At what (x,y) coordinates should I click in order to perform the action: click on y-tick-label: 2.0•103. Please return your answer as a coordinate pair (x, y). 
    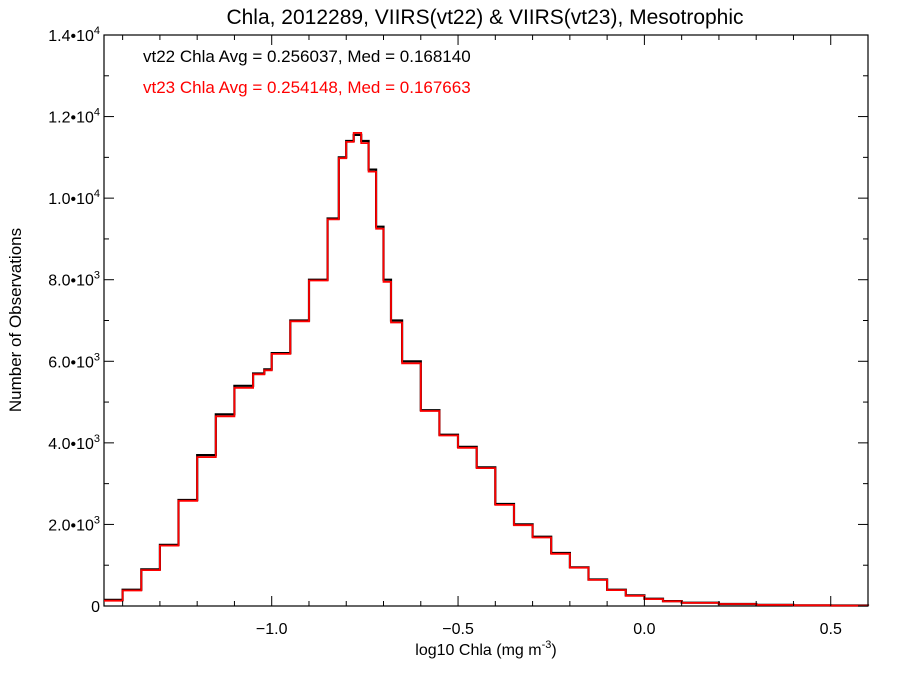
    Looking at the image, I should click on (74, 524).